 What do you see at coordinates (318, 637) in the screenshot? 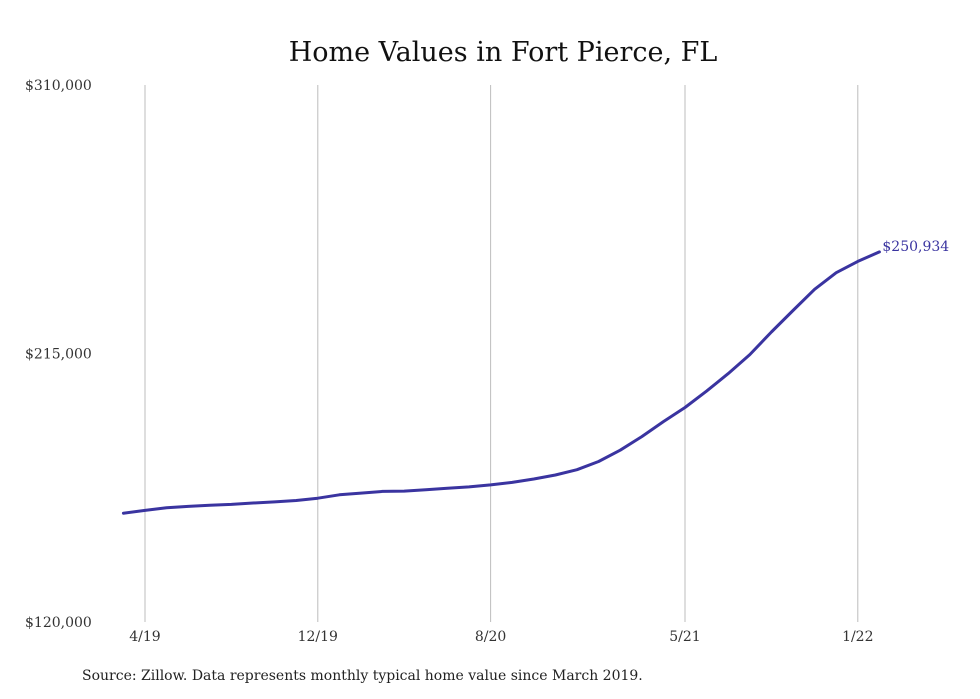
I see `x-tick-label: 12/19` at bounding box center [318, 637].